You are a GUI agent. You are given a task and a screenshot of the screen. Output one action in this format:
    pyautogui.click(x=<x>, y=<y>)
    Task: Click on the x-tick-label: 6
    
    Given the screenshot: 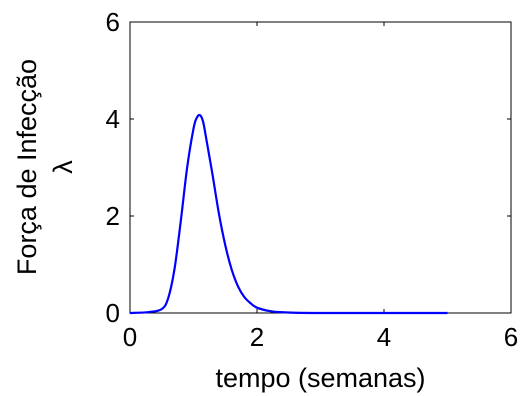 What is the action you would take?
    pyautogui.click(x=511, y=337)
    